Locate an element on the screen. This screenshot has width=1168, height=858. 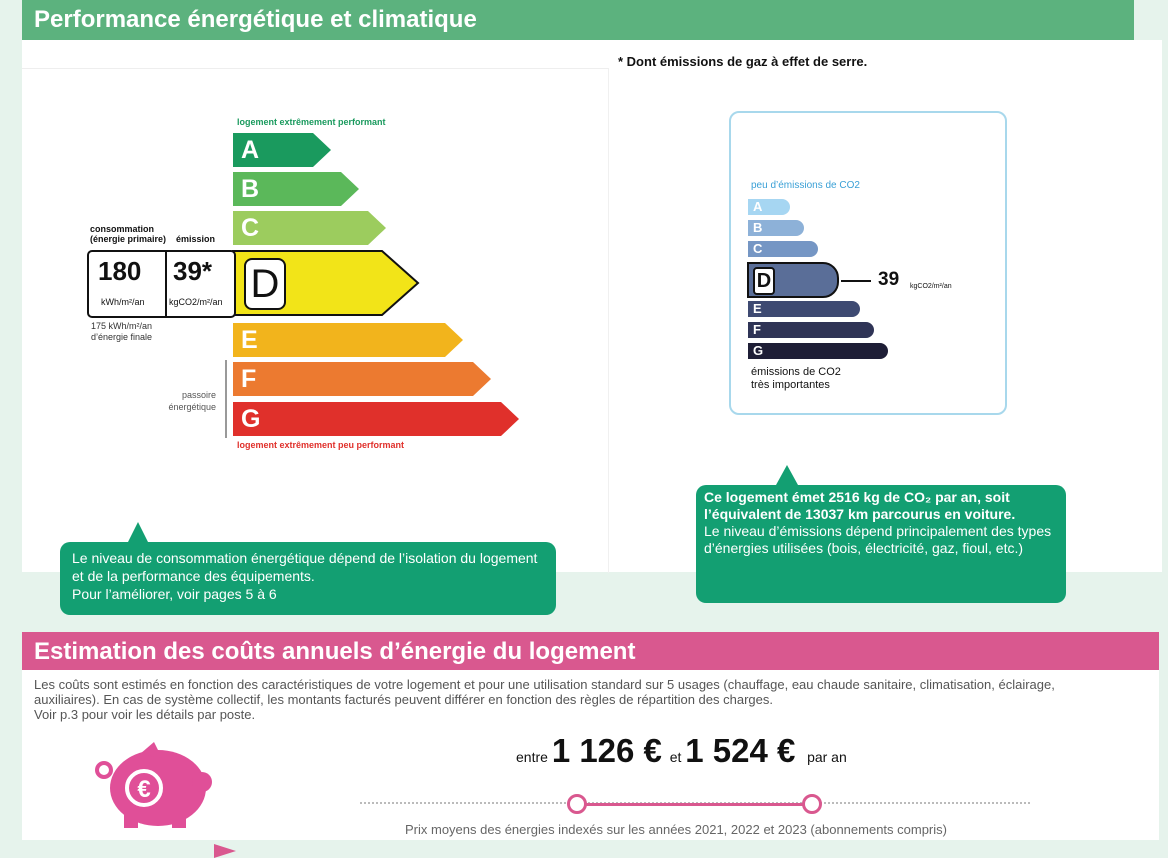
passoire-label: passoire énergétique is located at coordinates (192, 401).